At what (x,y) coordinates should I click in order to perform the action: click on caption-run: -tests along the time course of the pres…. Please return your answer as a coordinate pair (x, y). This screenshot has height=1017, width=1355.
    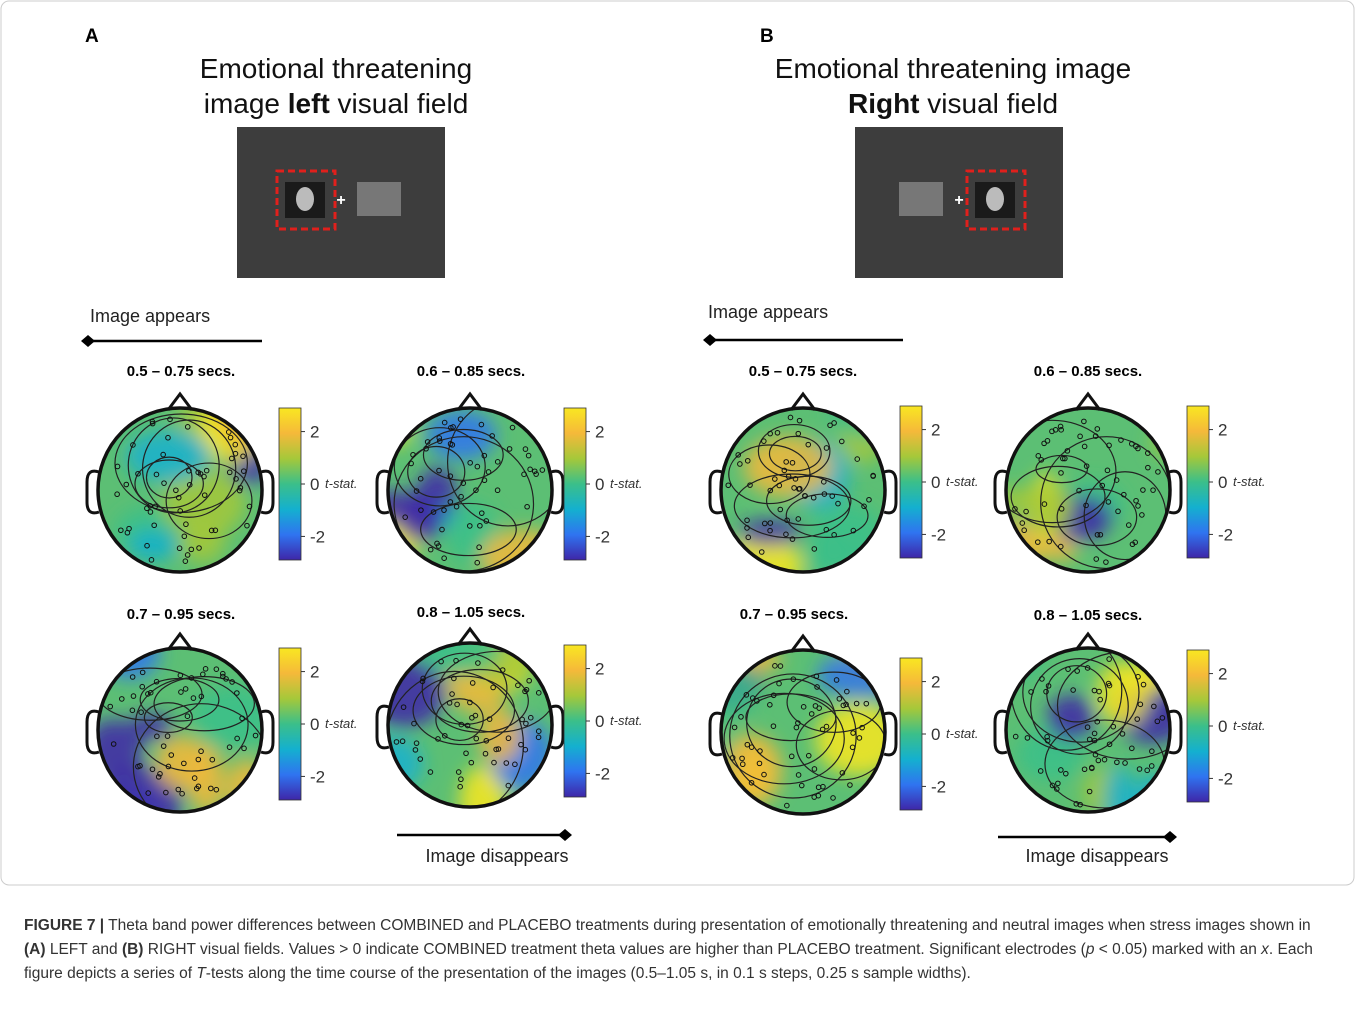
    Looking at the image, I should click on (588, 973).